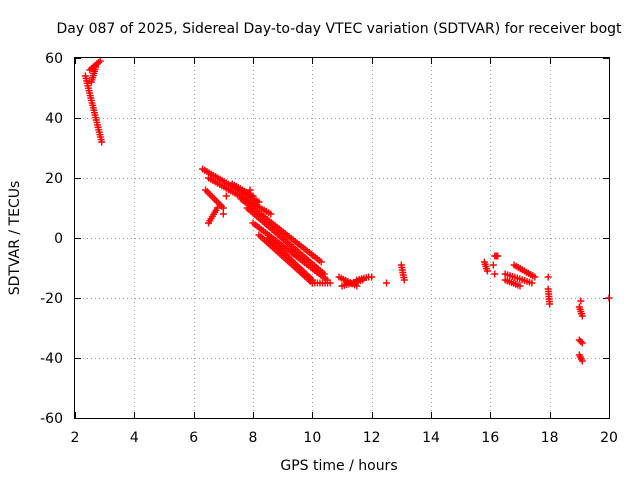 Image resolution: width=640 pixels, height=480 pixels. What do you see at coordinates (193, 438) in the screenshot?
I see `x-tick-label: 6` at bounding box center [193, 438].